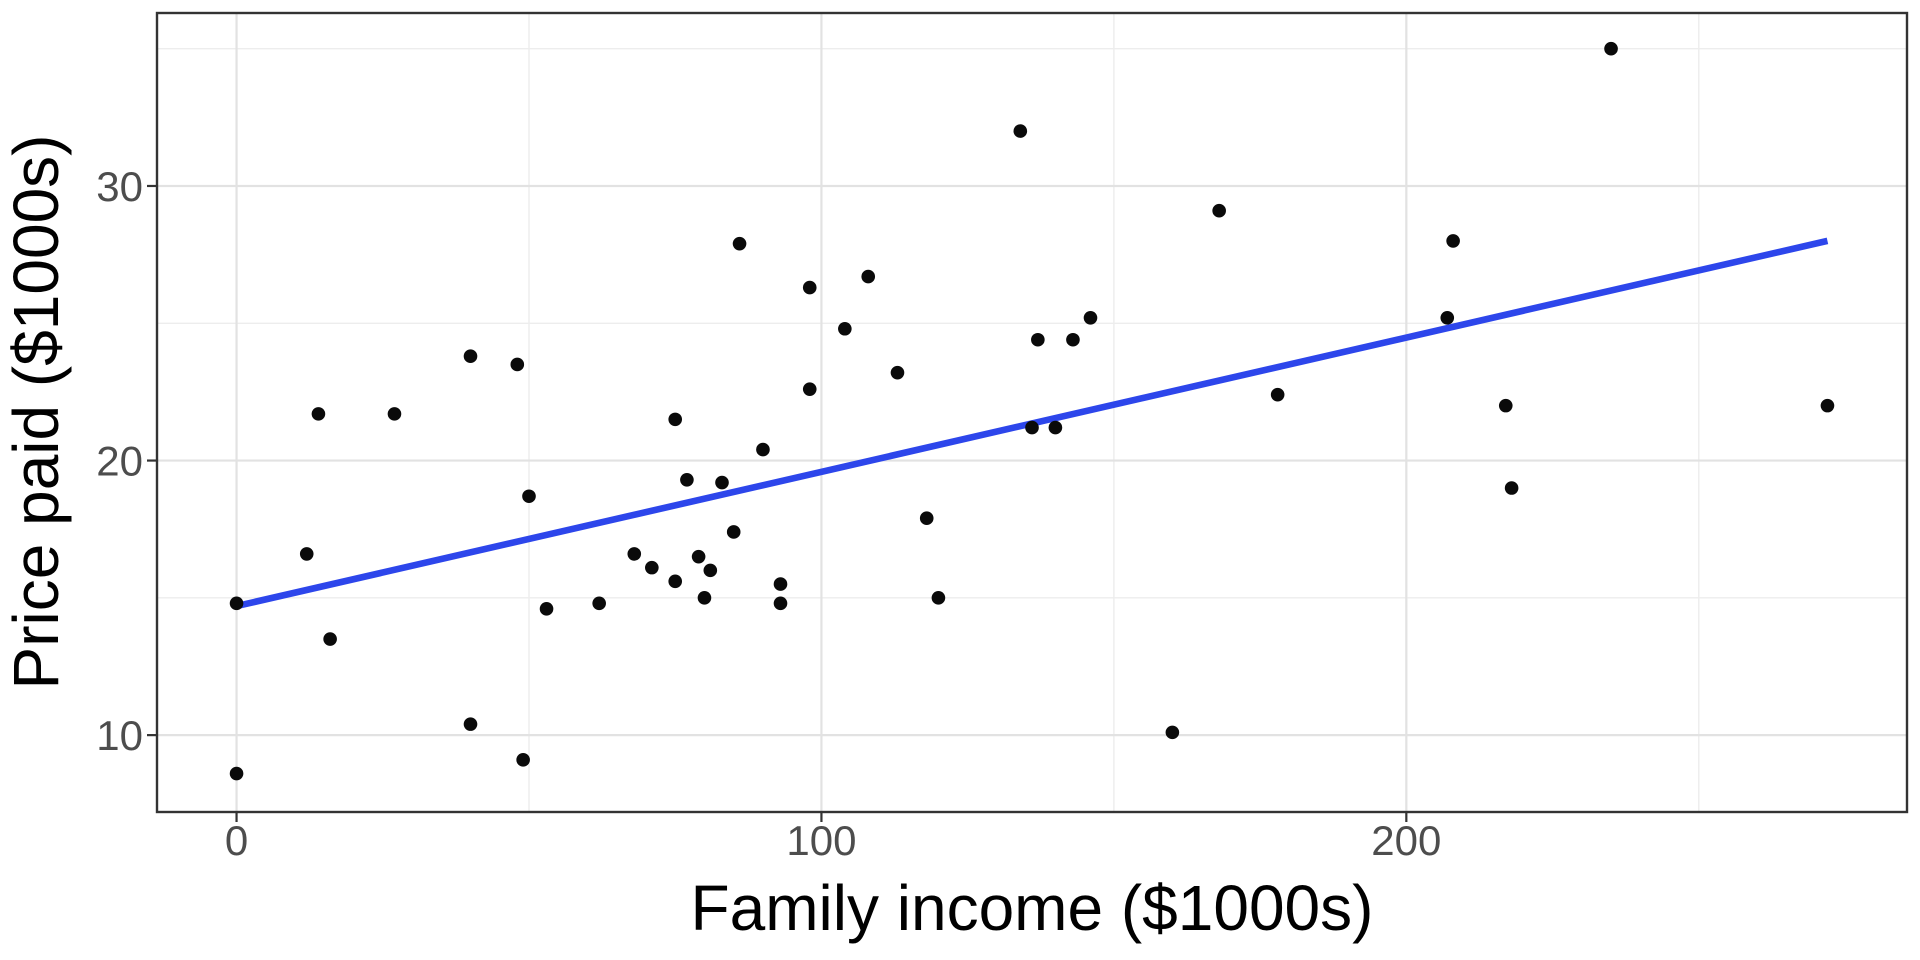 The width and height of the screenshot is (1920, 960). What do you see at coordinates (236, 840) in the screenshot?
I see `x-tick-label: 0` at bounding box center [236, 840].